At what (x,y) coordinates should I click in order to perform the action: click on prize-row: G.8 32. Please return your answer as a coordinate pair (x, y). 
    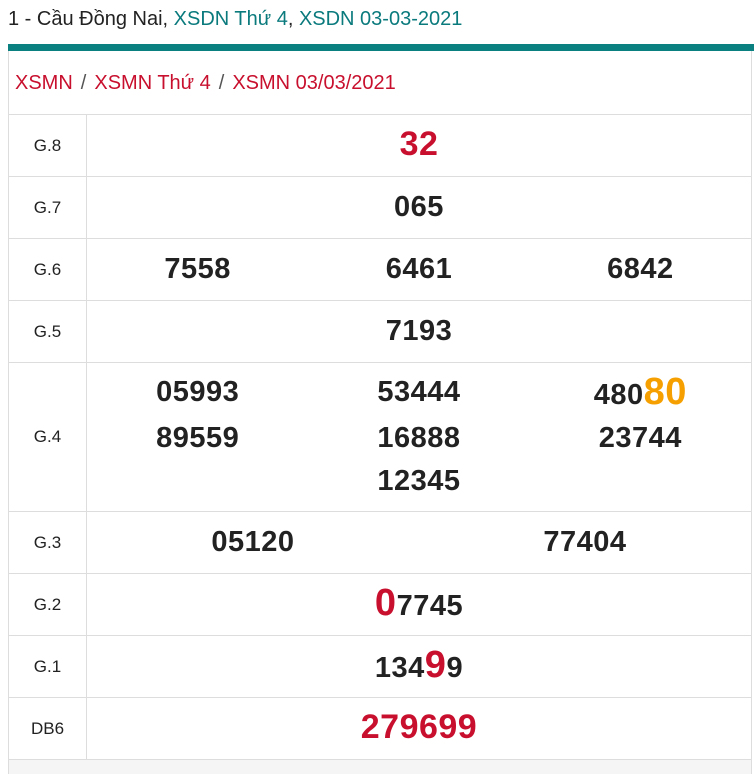
    Looking at the image, I should click on (380, 145).